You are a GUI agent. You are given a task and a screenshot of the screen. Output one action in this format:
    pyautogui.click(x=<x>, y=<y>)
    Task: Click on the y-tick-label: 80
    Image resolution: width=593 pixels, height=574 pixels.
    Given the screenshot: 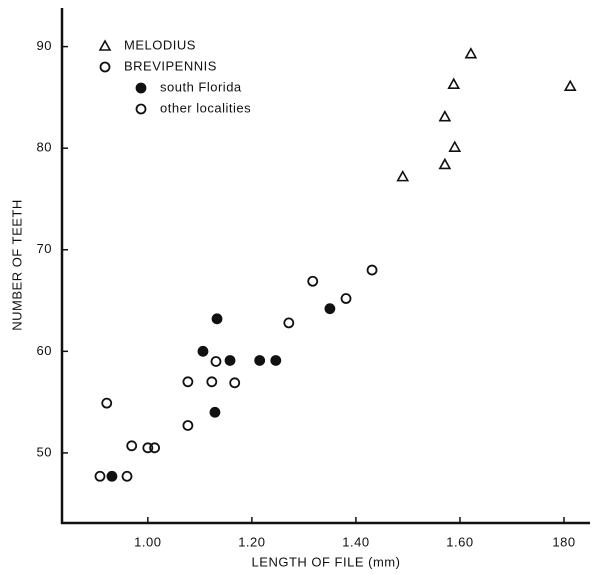 What is the action you would take?
    pyautogui.click(x=44, y=147)
    